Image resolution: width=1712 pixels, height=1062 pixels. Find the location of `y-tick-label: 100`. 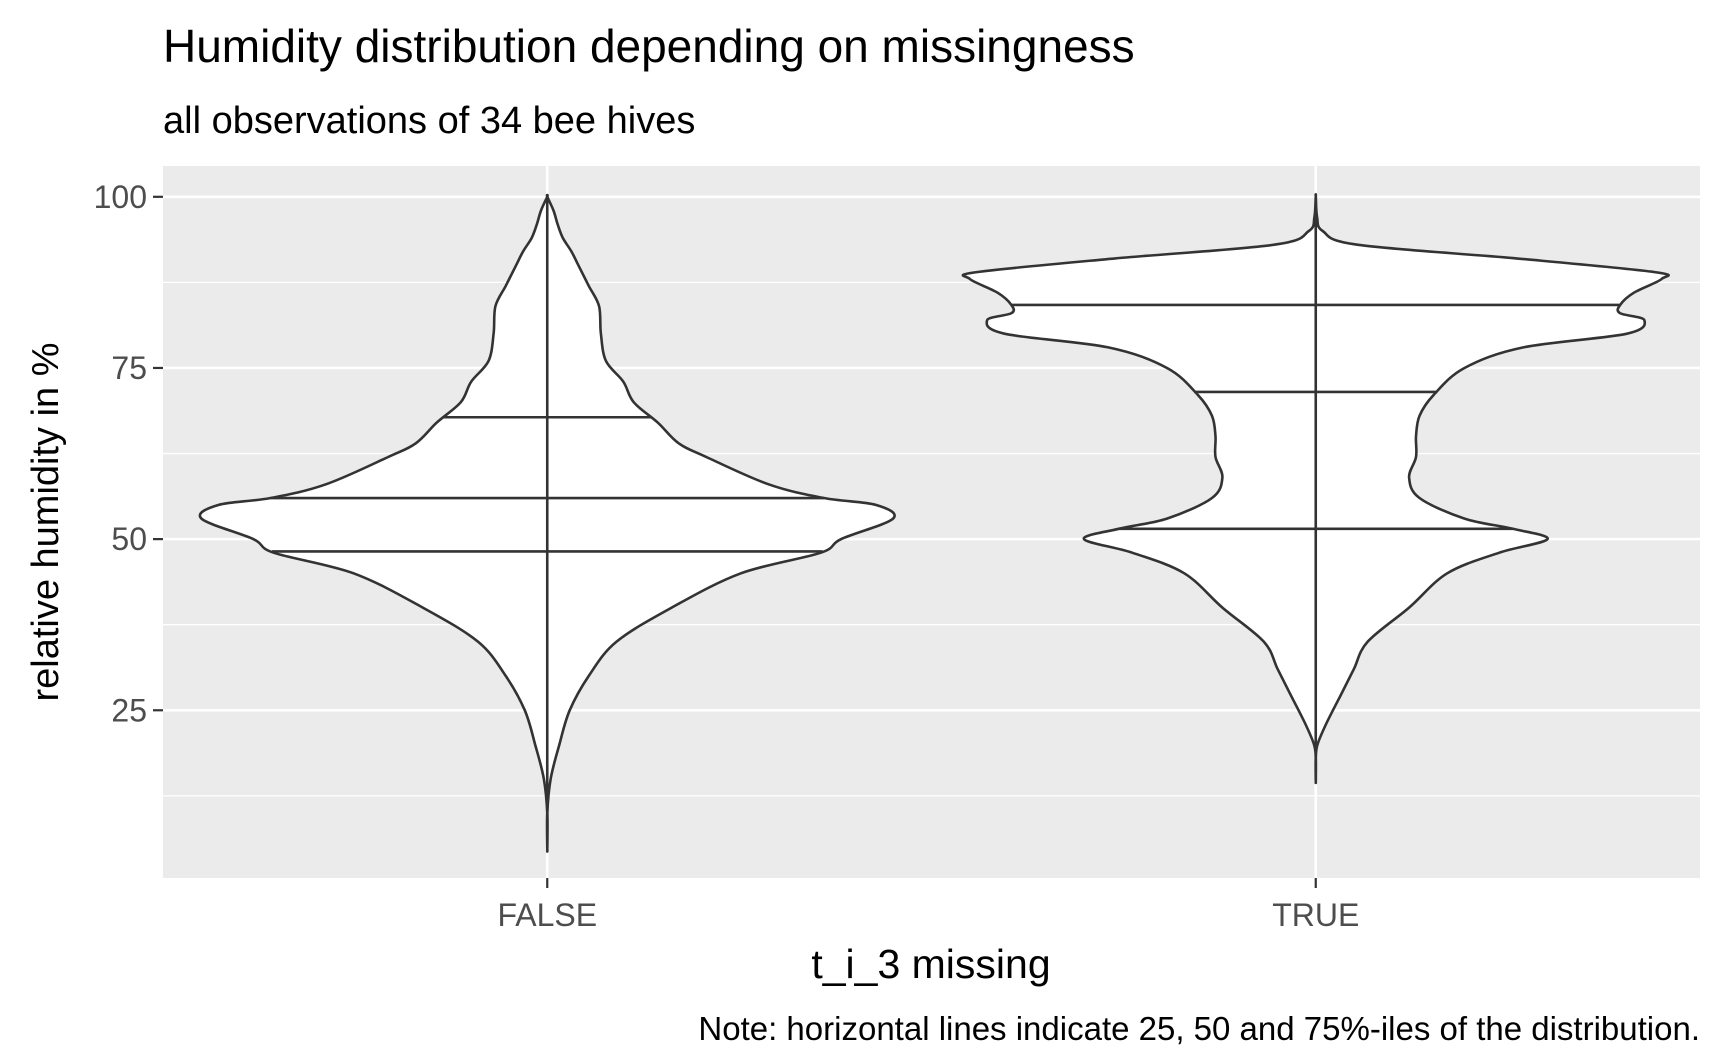

y-tick-label: 100 is located at coordinates (120, 197).